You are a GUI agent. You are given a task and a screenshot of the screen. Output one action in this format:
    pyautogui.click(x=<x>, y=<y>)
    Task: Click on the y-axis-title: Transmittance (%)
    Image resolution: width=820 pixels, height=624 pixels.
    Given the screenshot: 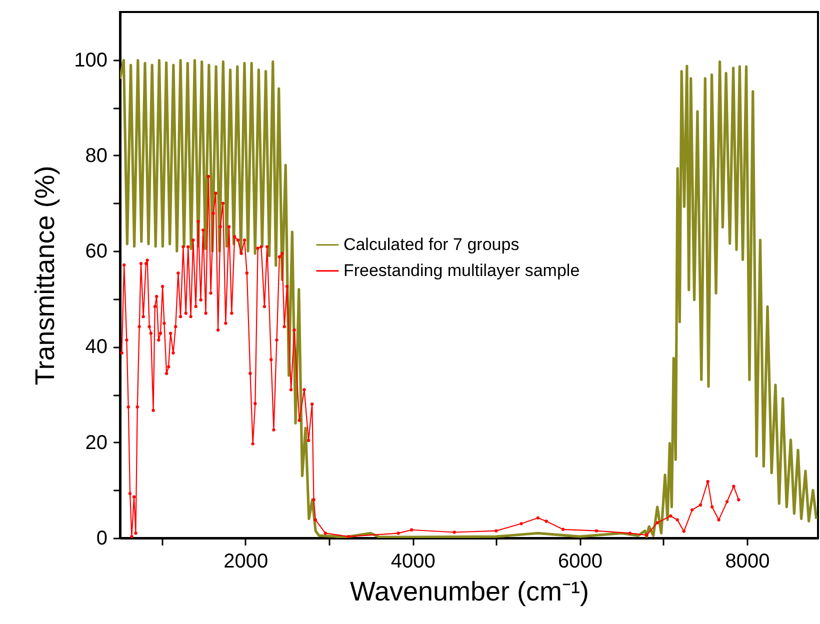 What is the action you would take?
    pyautogui.click(x=45, y=276)
    